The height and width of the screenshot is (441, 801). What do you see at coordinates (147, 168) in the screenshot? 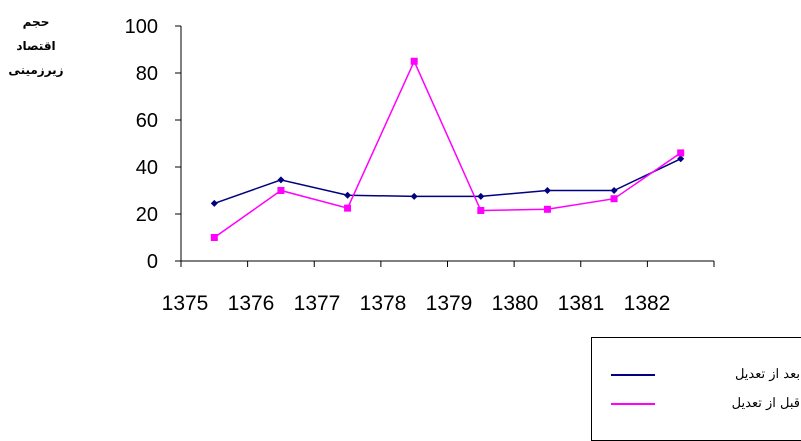
I see `y-tick-label: 40` at bounding box center [147, 168].